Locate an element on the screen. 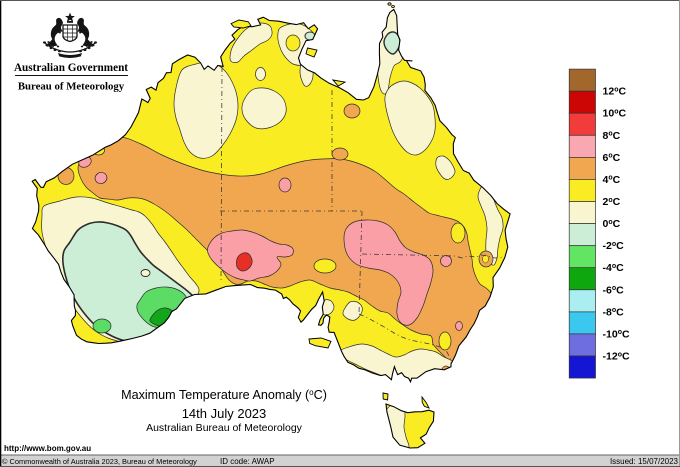 The image size is (680, 467). svg-text: Issued: 15/07/2023 is located at coordinates (644, 461).